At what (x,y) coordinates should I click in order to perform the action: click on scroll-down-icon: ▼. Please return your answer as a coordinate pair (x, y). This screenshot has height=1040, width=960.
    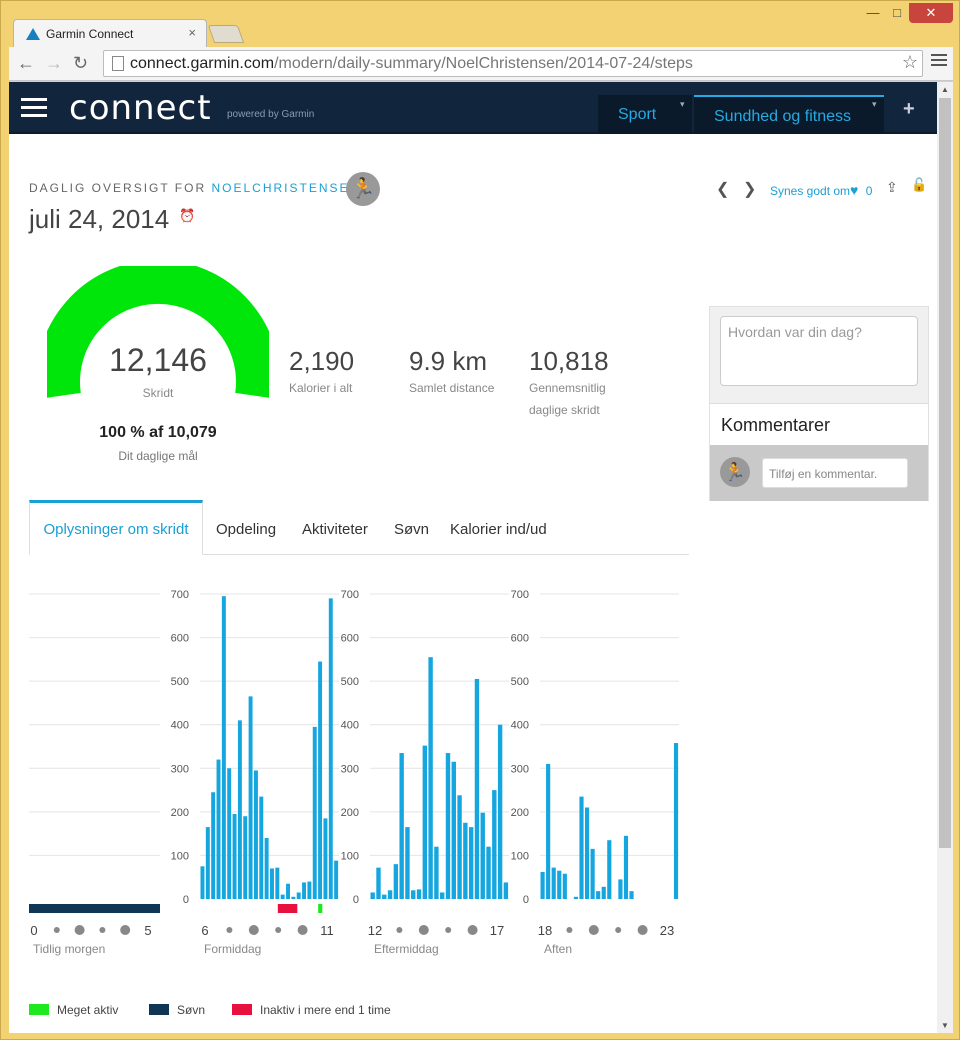
    Looking at the image, I should click on (945, 1025).